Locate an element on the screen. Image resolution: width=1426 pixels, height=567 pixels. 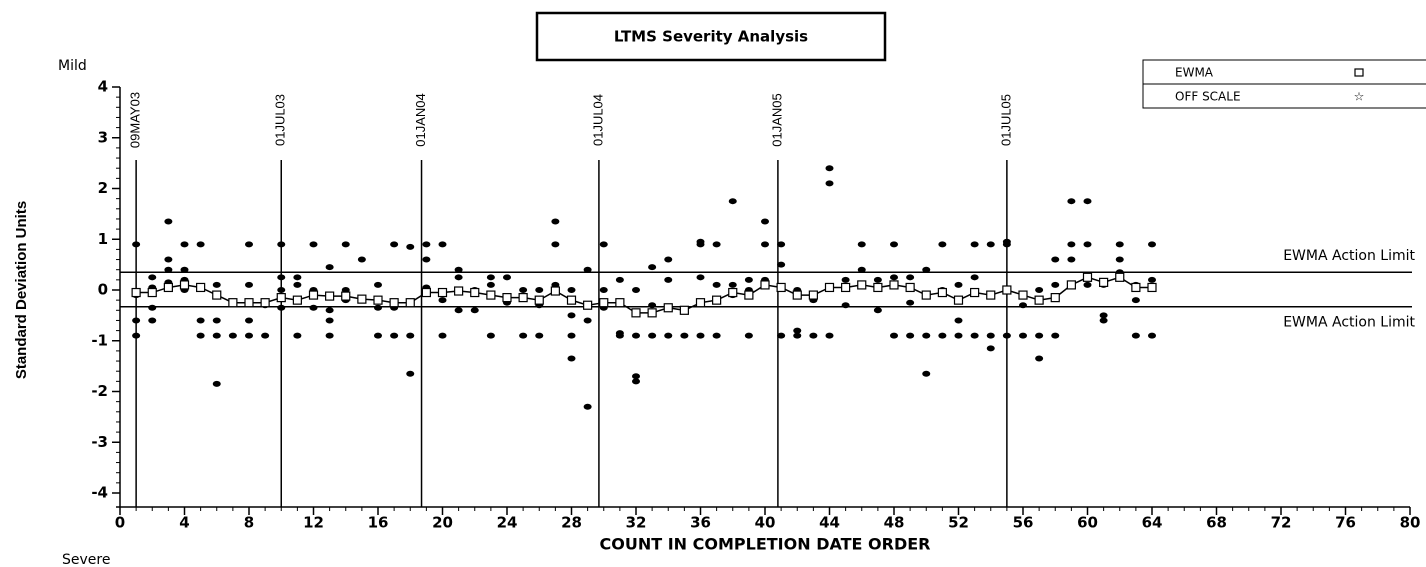
date-label: 01JUL04 is located at coordinates (597, 120).